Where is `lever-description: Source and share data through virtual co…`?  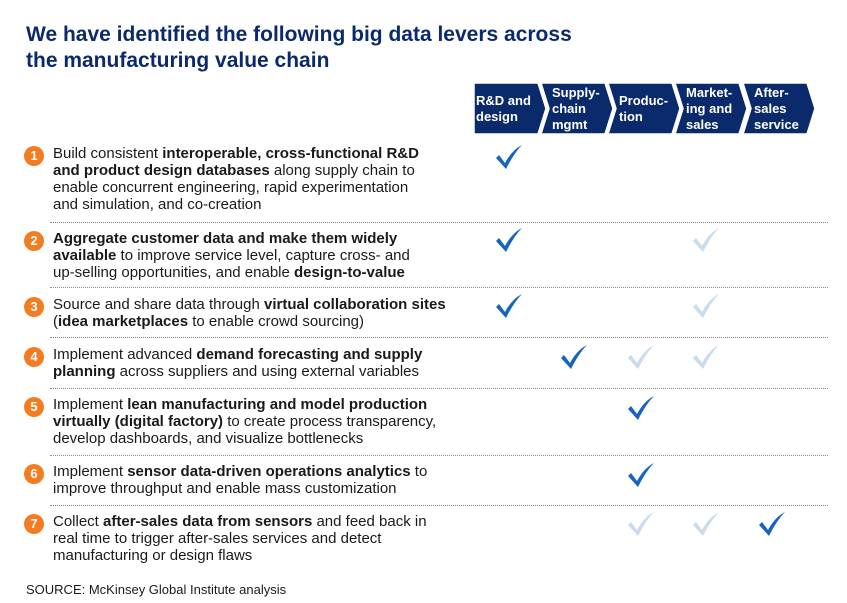
lever-description: Source and share data through virtual co… is located at coordinates (263, 313).